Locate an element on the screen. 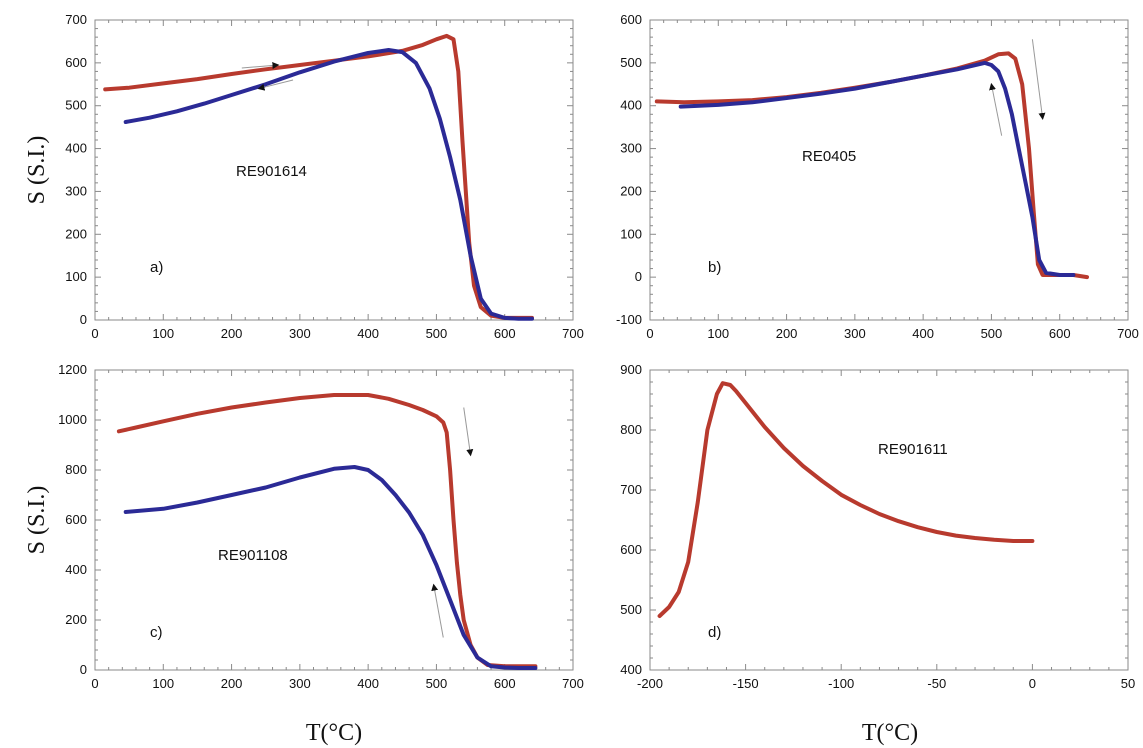 The image size is (1143, 748). x-axis-title-left: T(°C) is located at coordinates (334, 733).